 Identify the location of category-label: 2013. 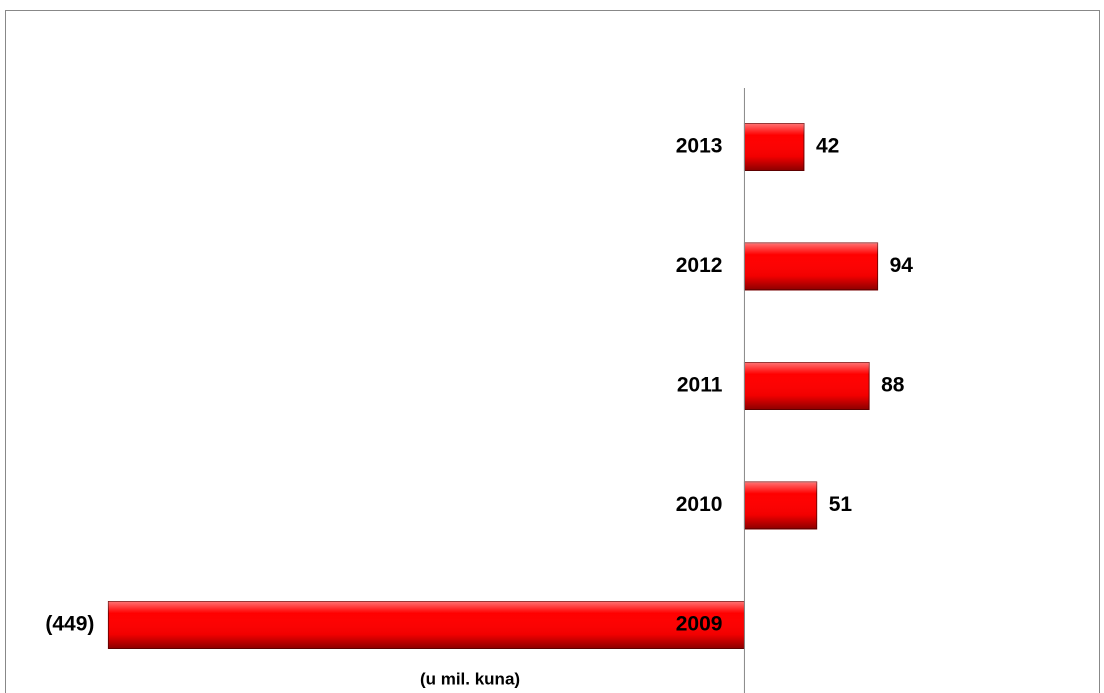
(699, 146).